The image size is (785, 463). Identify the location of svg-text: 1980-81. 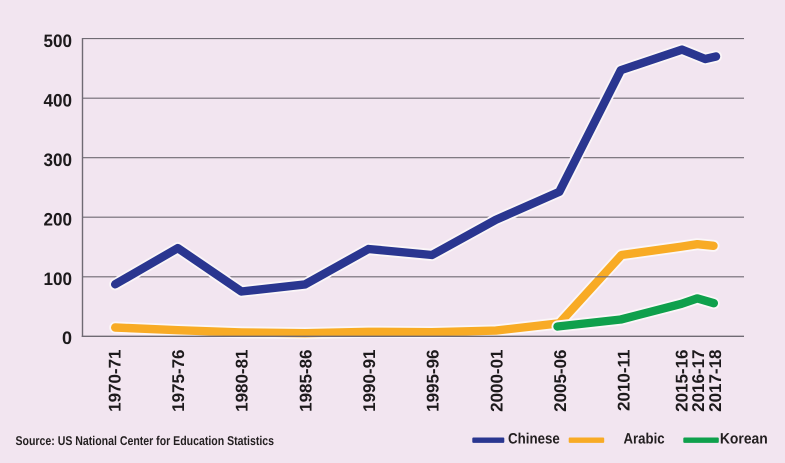
(242, 381).